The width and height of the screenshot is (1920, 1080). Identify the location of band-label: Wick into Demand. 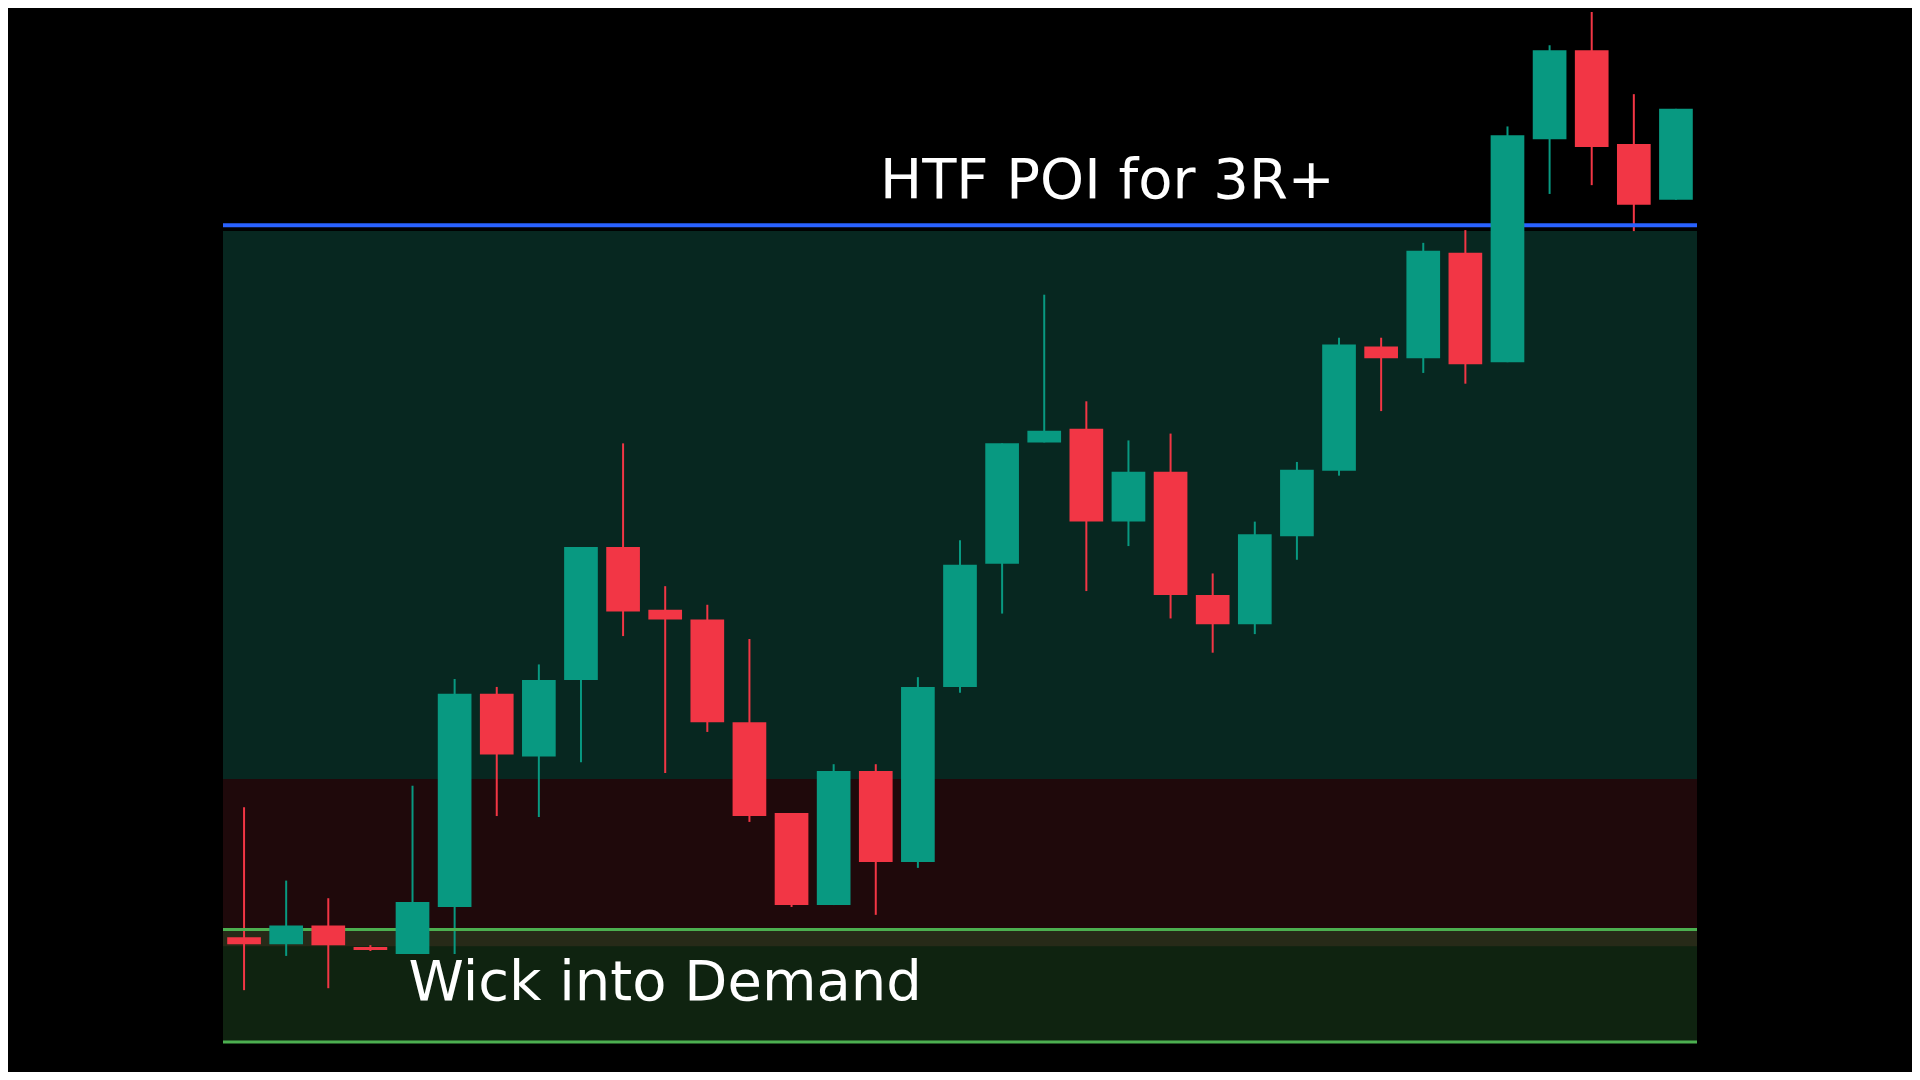
(665, 981).